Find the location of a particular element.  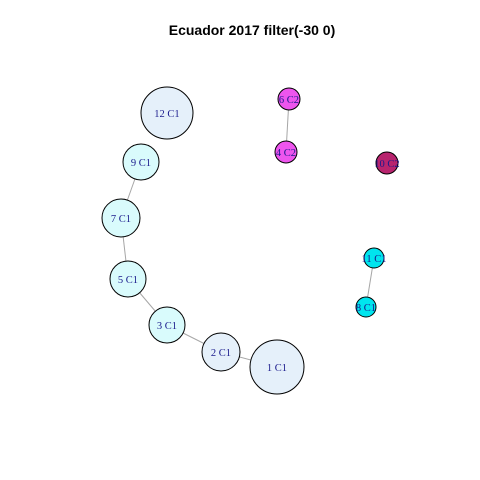

node-11: 11 C1 is located at coordinates (374, 258).